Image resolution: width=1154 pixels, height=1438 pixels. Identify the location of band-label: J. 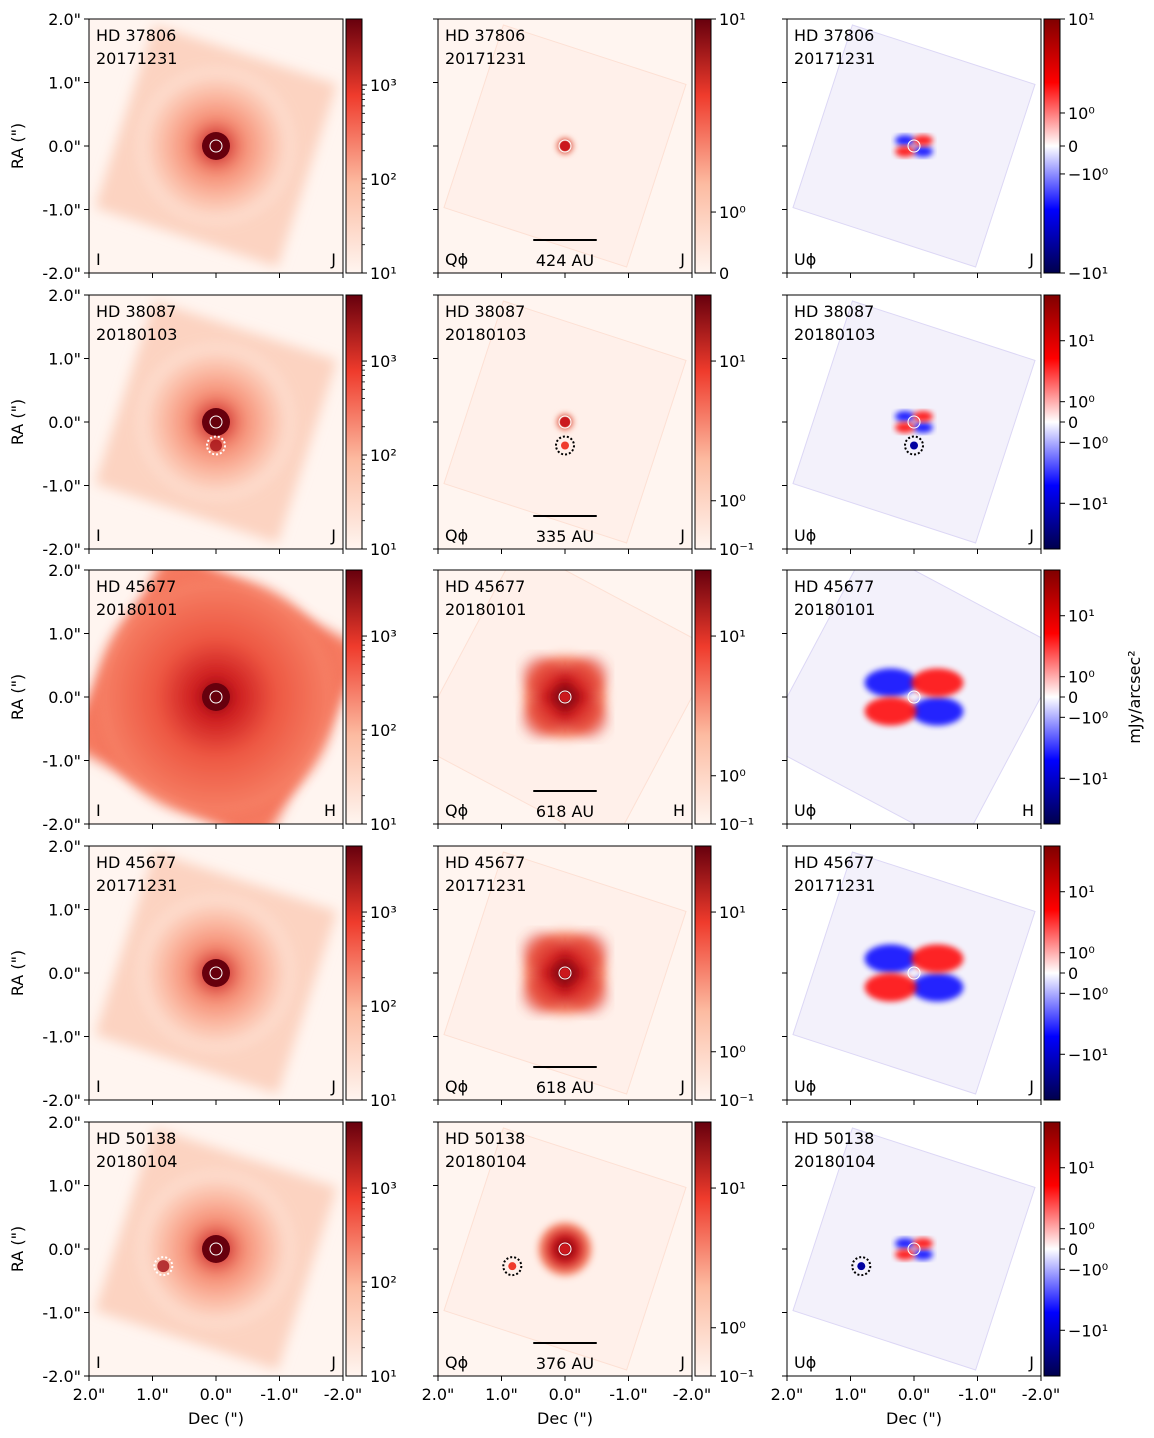
(682, 535).